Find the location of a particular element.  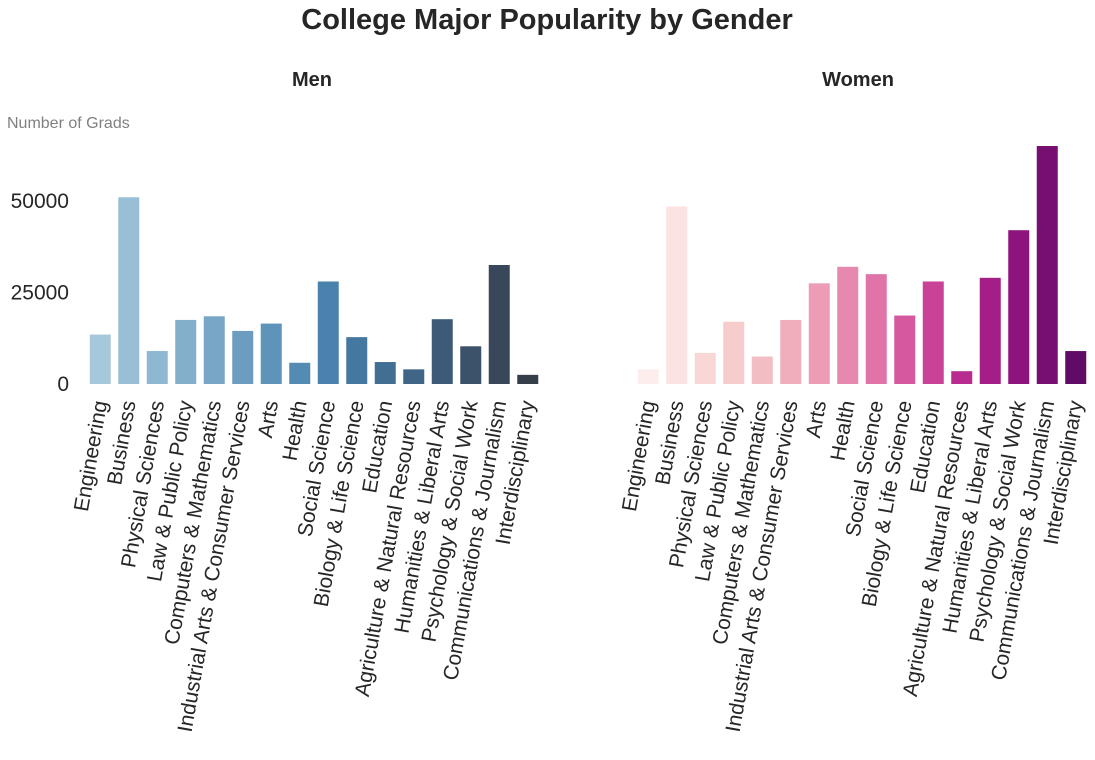

y-tick-label: 50000 is located at coordinates (40, 201).